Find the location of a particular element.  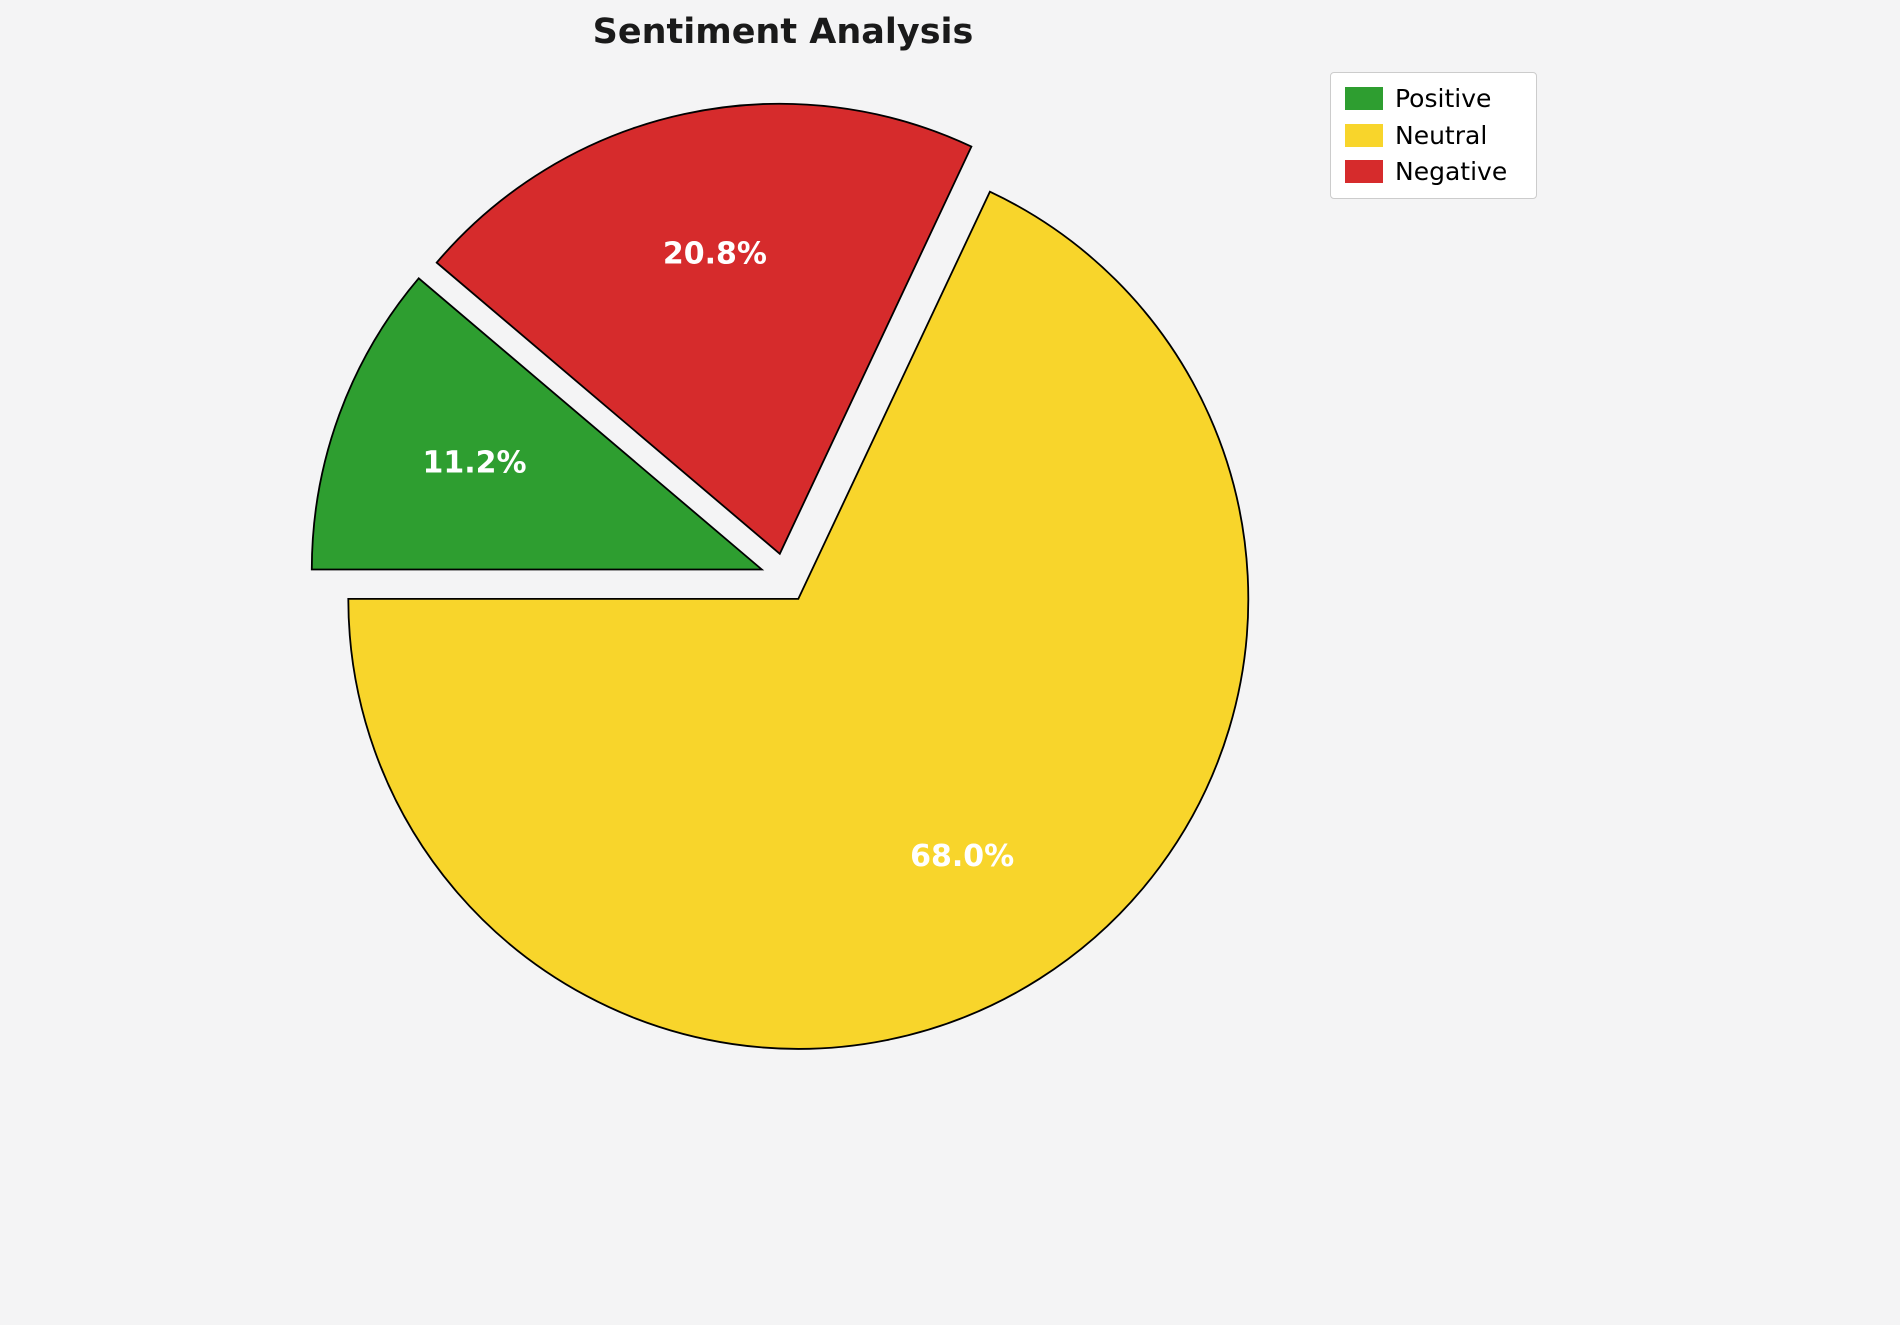

legend-label-neutral: Neutral is located at coordinates (1441, 135).